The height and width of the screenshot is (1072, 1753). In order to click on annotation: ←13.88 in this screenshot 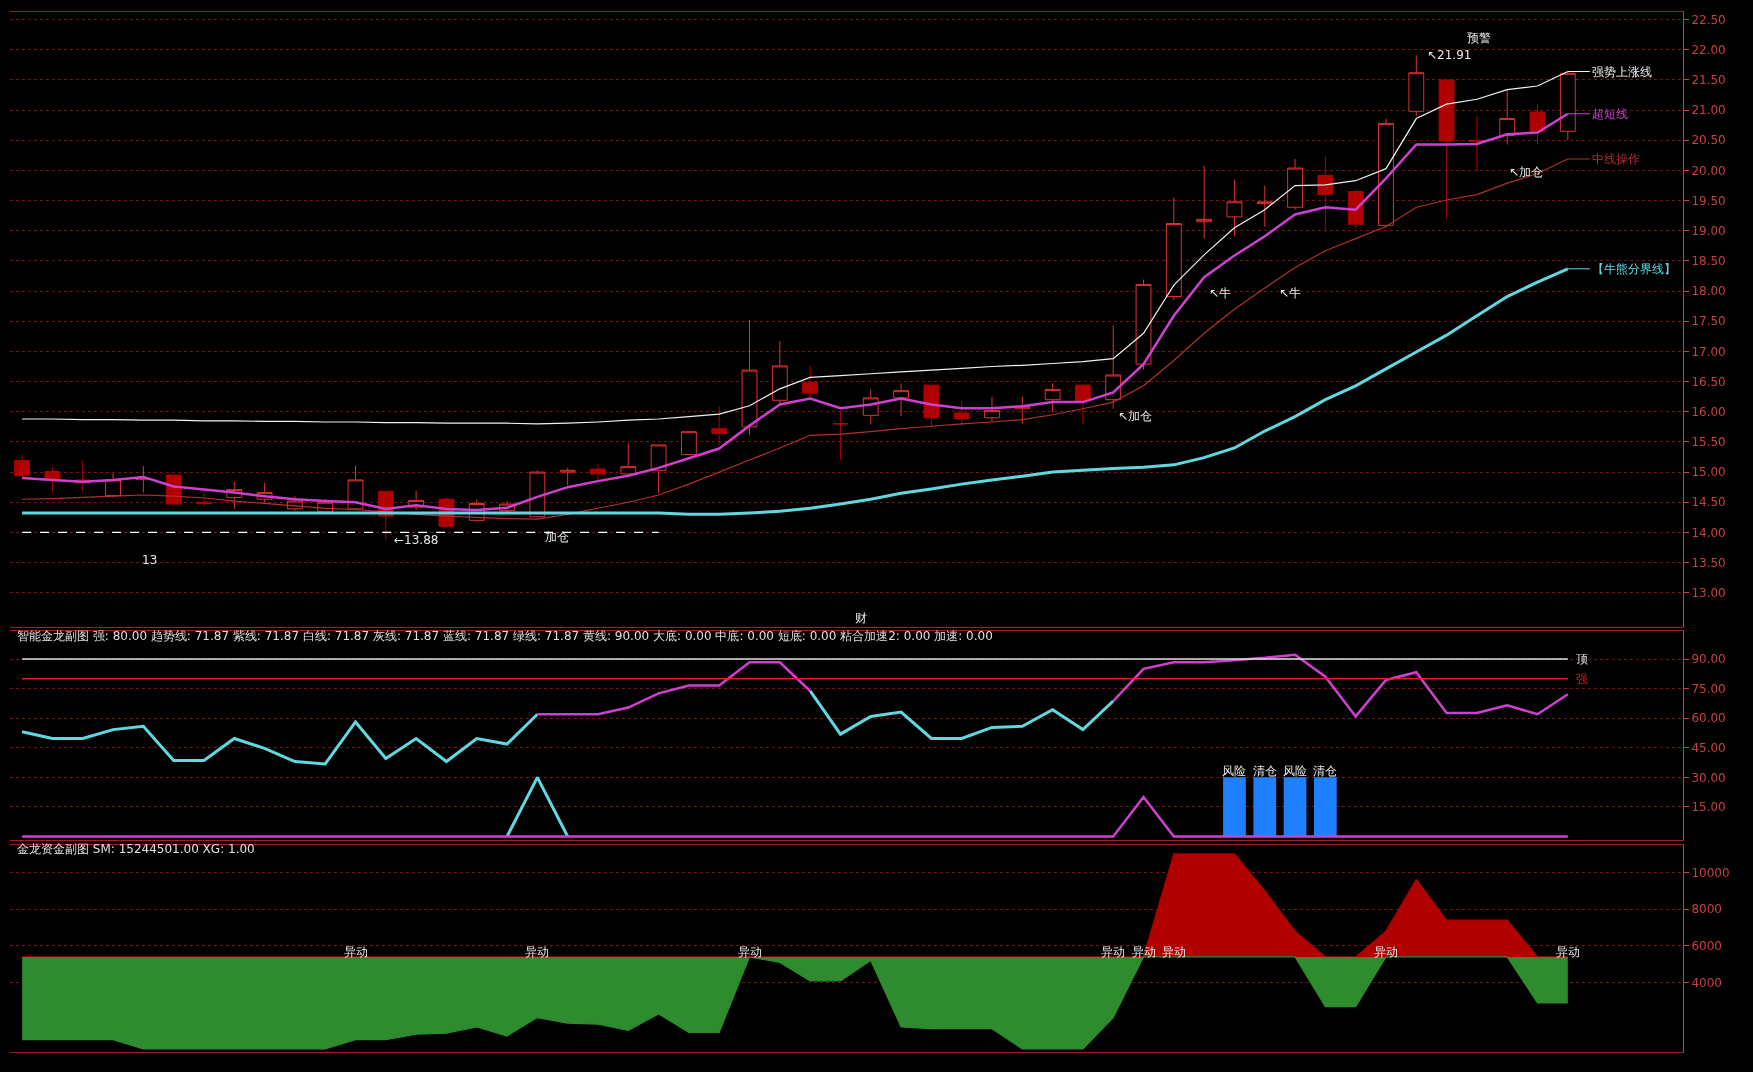, I will do `click(416, 540)`.